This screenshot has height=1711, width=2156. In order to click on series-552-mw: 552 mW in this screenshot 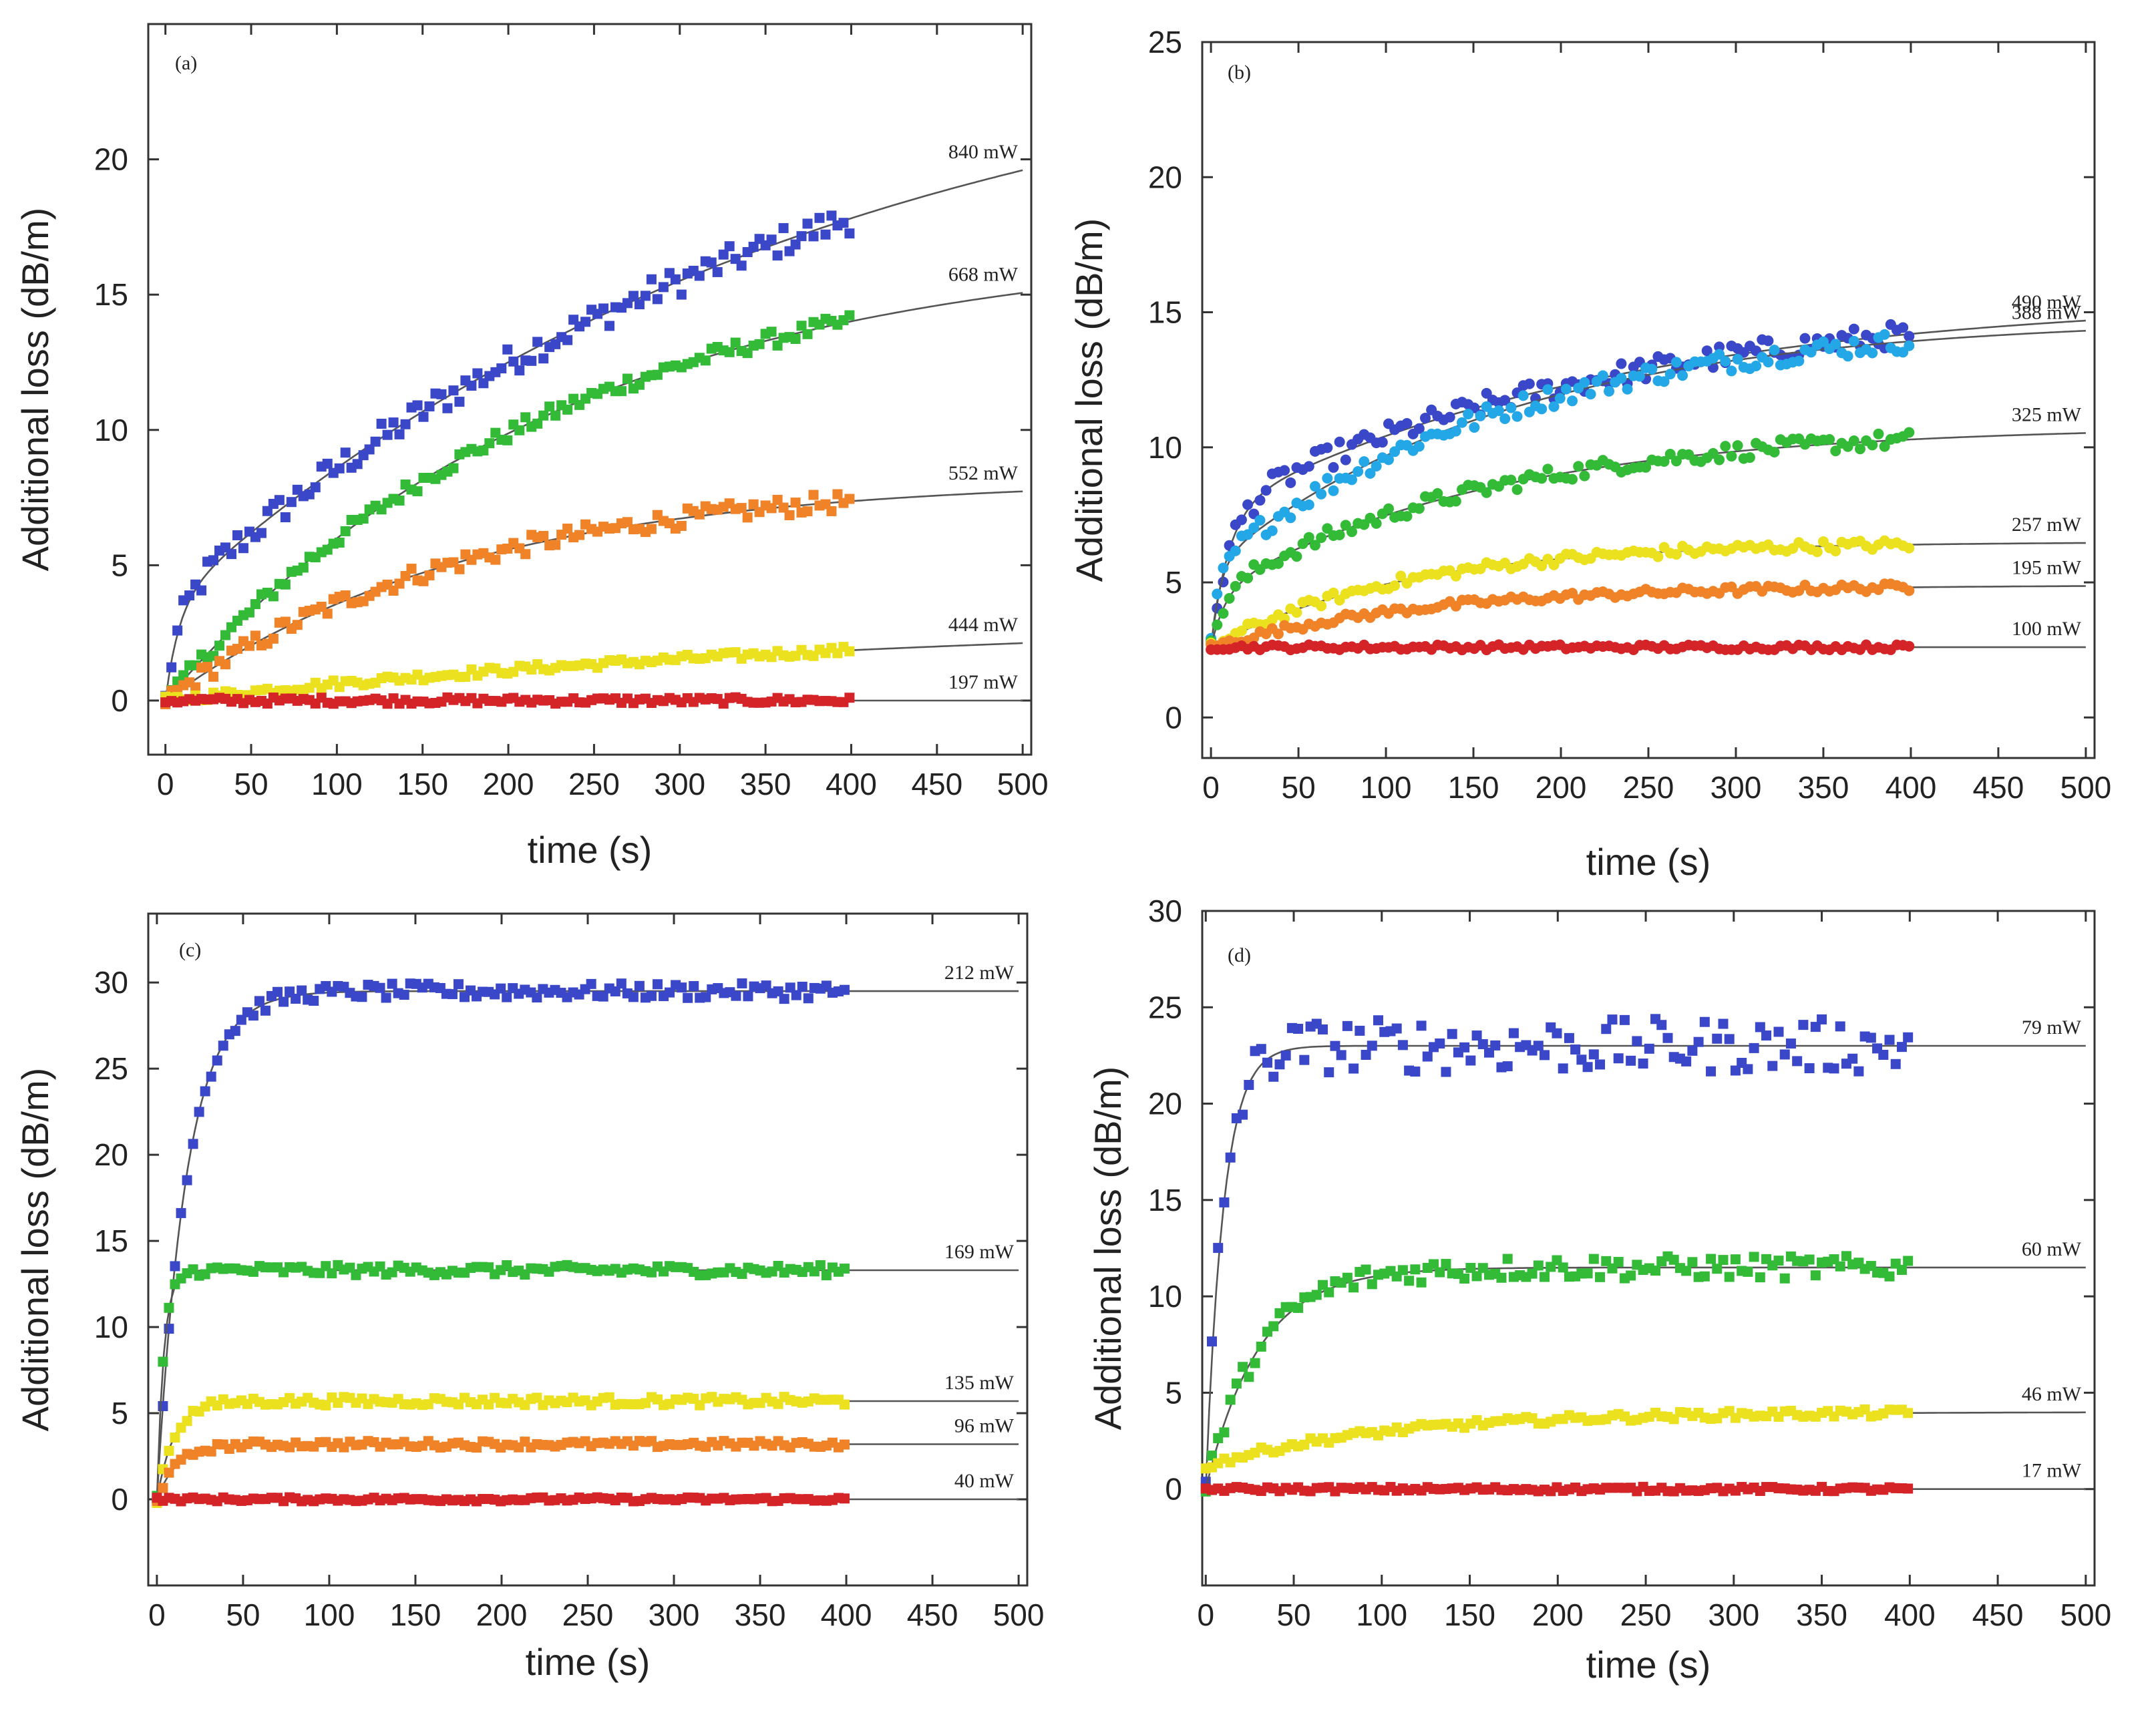, I will do `click(591, 585)`.